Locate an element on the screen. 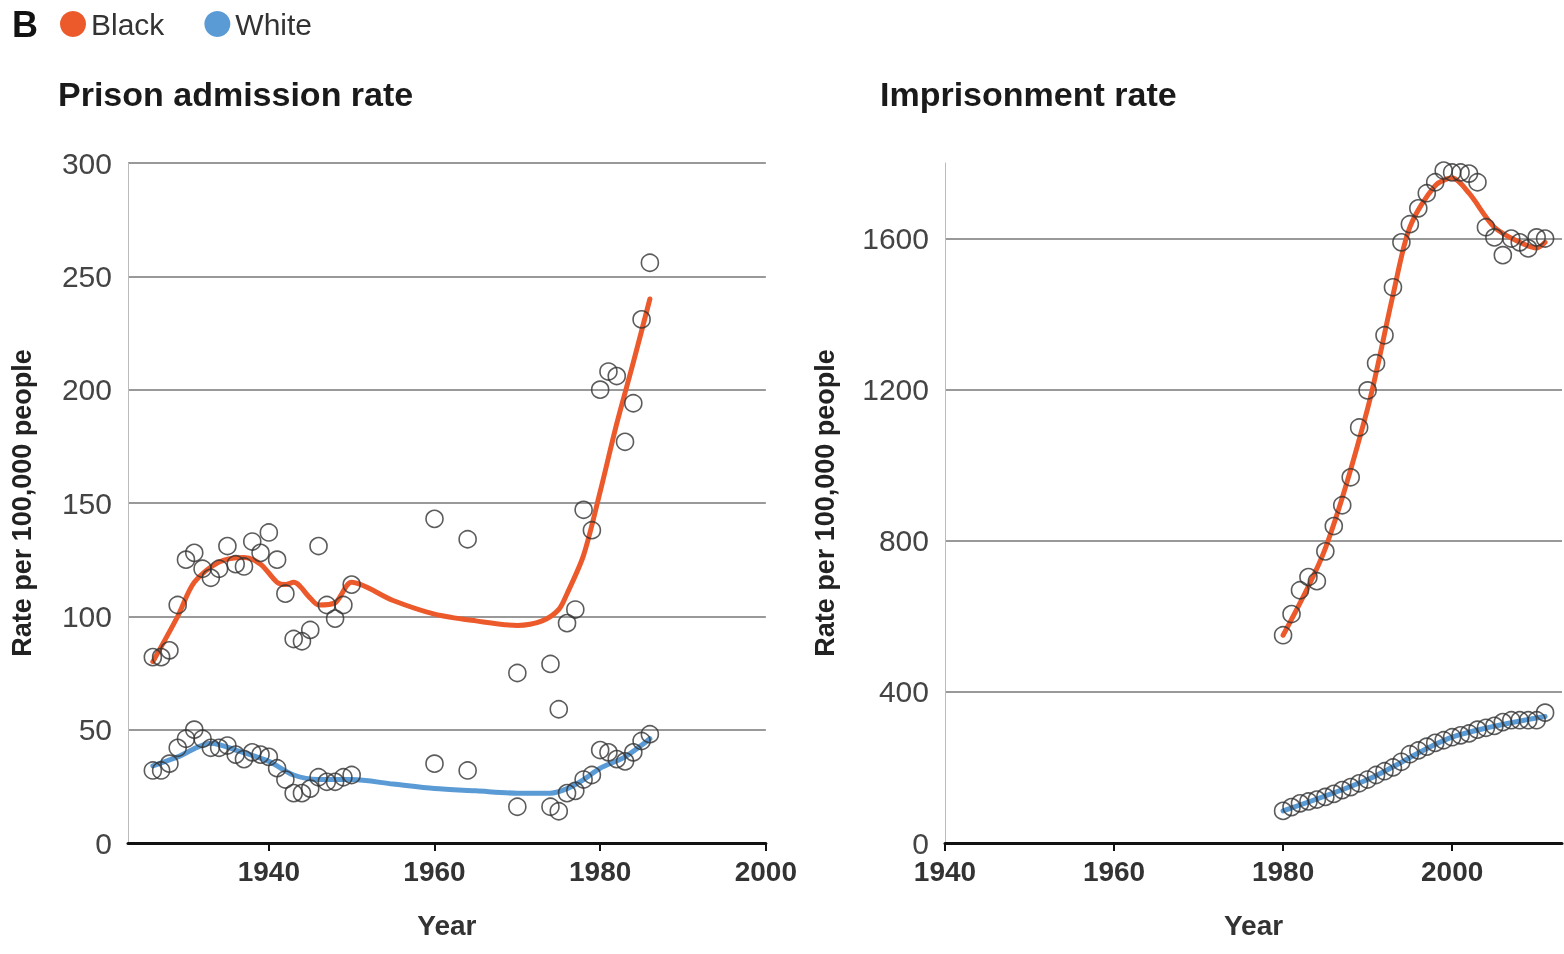 Image resolution: width=1564 pixels, height=954 pixels. y-tick-label: 1600 is located at coordinates (895, 239).